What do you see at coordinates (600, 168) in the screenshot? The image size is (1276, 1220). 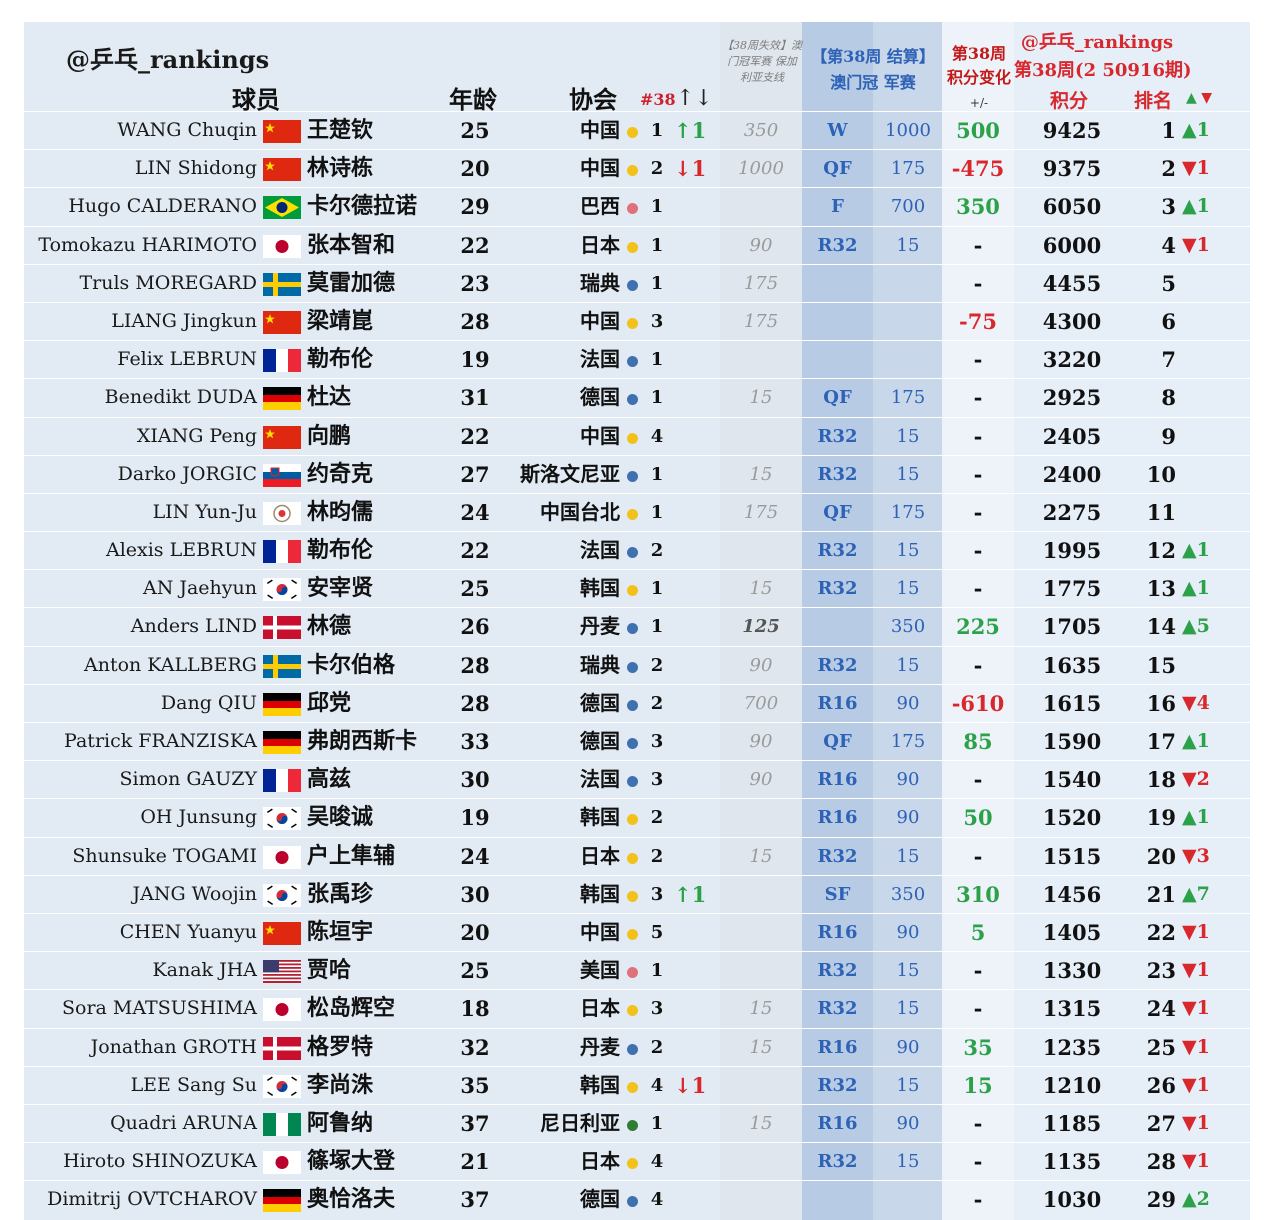 I see `player-association: 中国` at bounding box center [600, 168].